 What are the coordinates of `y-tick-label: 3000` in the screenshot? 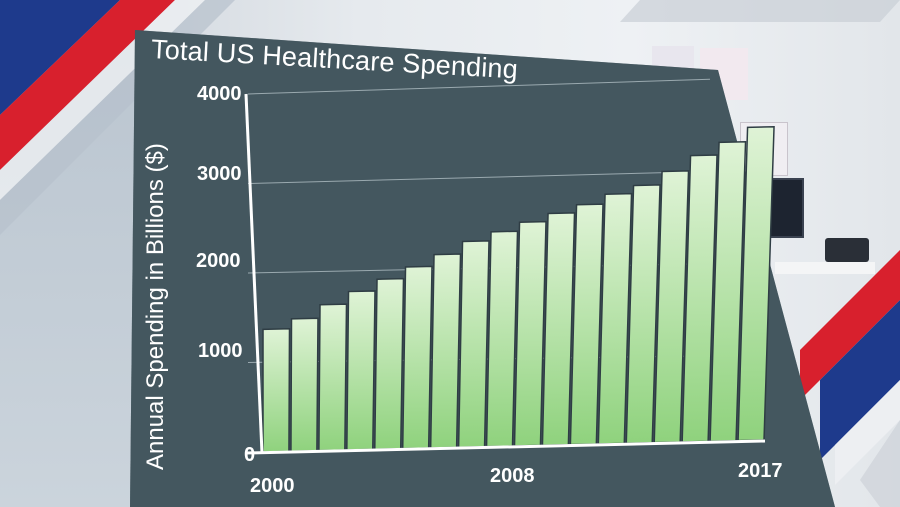 It's located at (219, 174).